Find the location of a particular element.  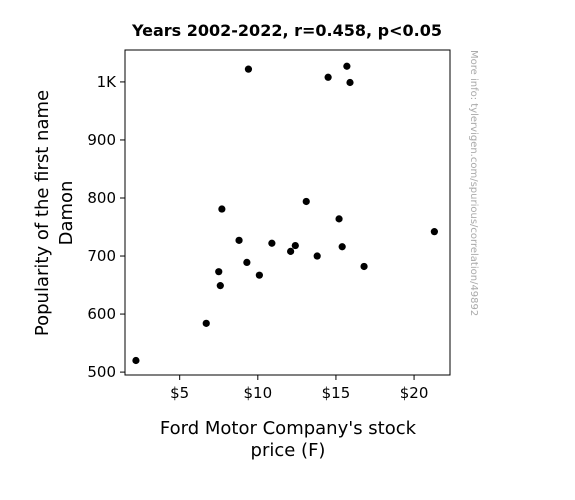

y-axis-label: Popularity of the first name Damon is located at coordinates (54, 213).